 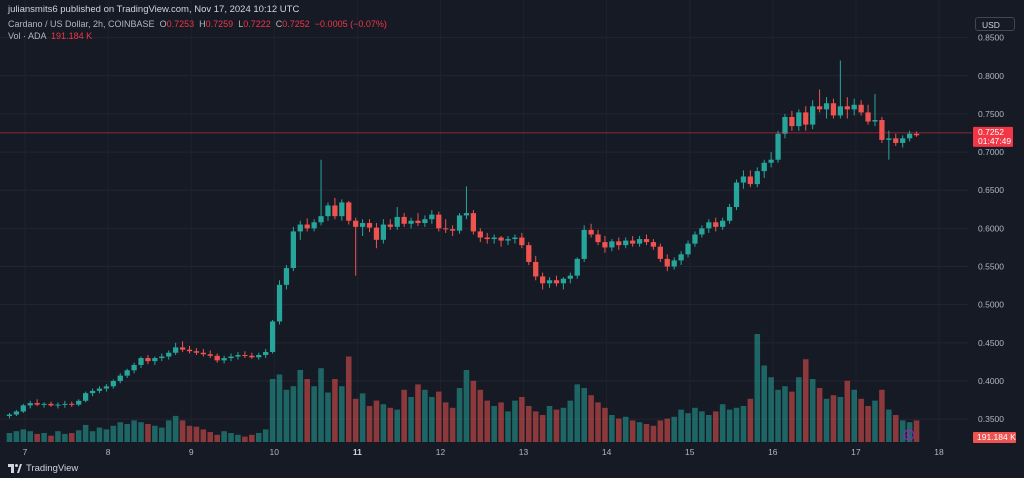 I want to click on volume-tag, so click(x=994, y=437).